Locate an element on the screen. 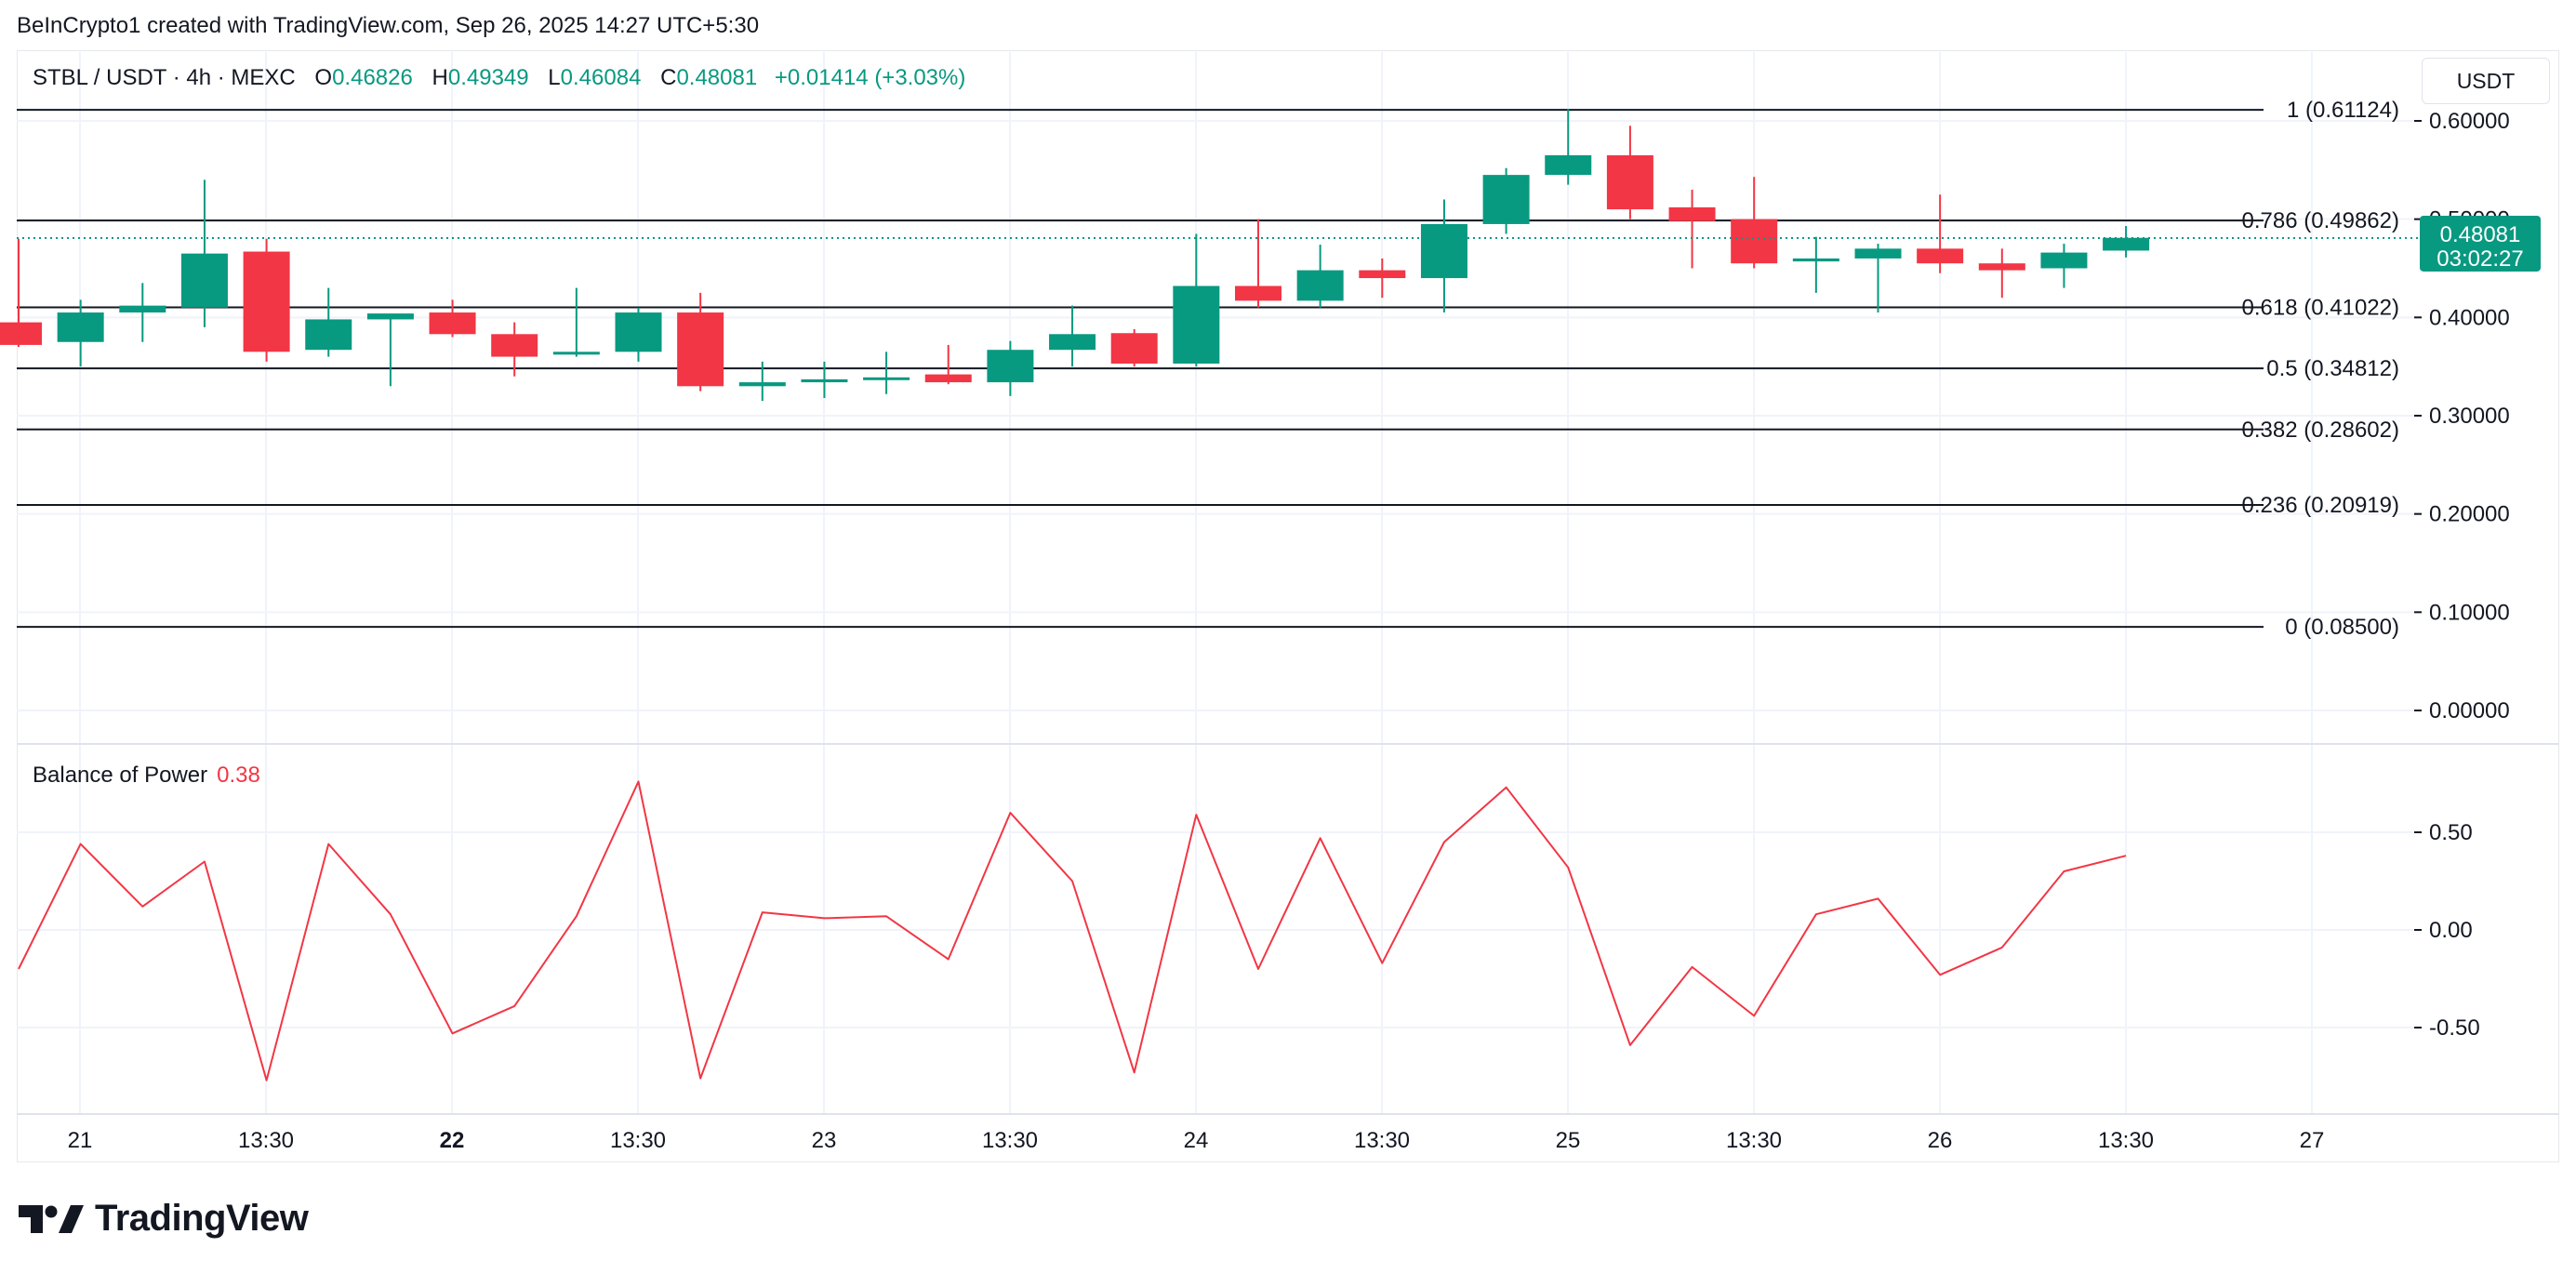 This screenshot has width=2576, height=1274. price-tag is located at coordinates (2480, 243).